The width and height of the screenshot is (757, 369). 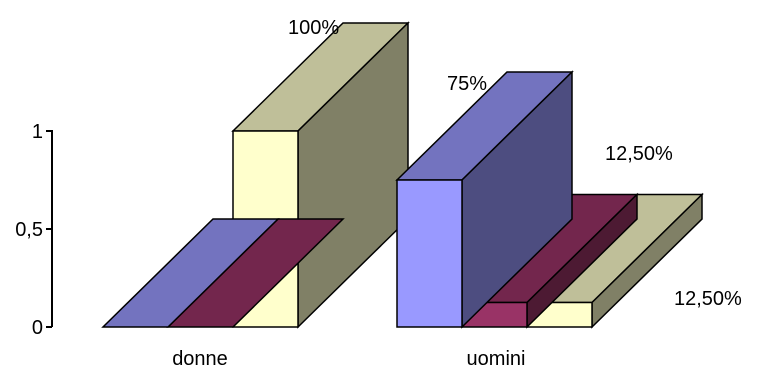 What do you see at coordinates (496, 358) in the screenshot?
I see `category-label-uomini: uomini` at bounding box center [496, 358].